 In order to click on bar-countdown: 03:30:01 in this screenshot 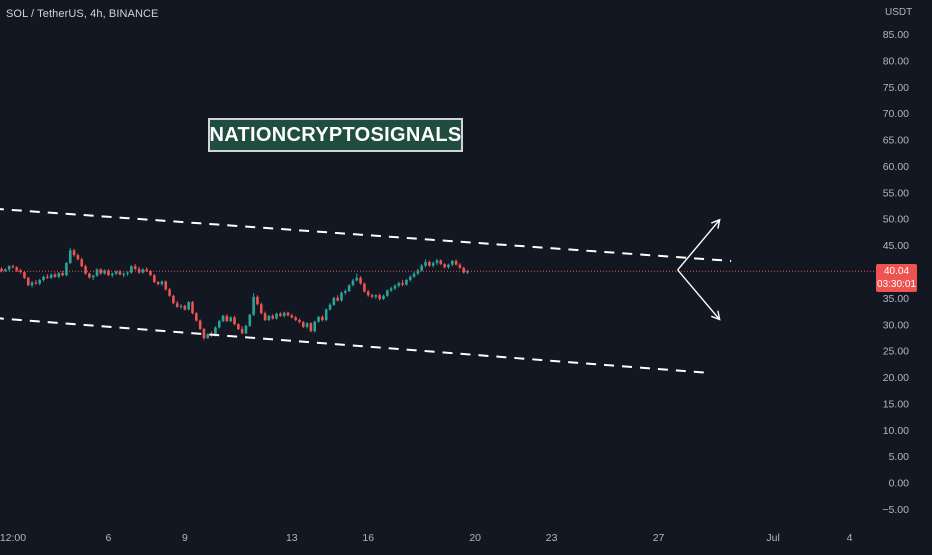, I will do `click(896, 284)`.